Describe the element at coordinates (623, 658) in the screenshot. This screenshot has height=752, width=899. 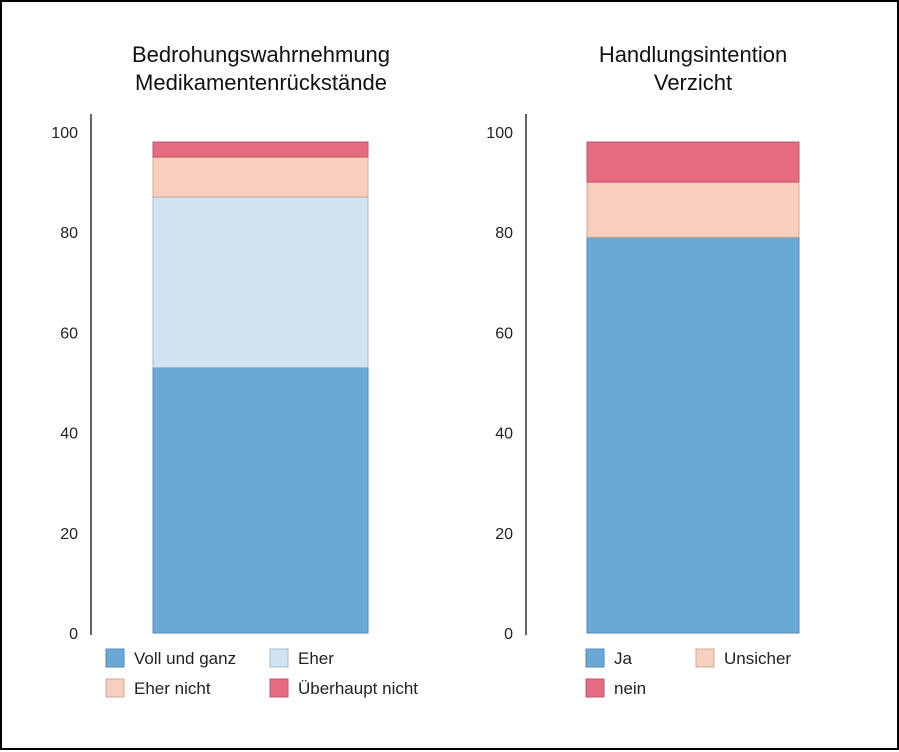
I see `legend-label: Ja` at that location.